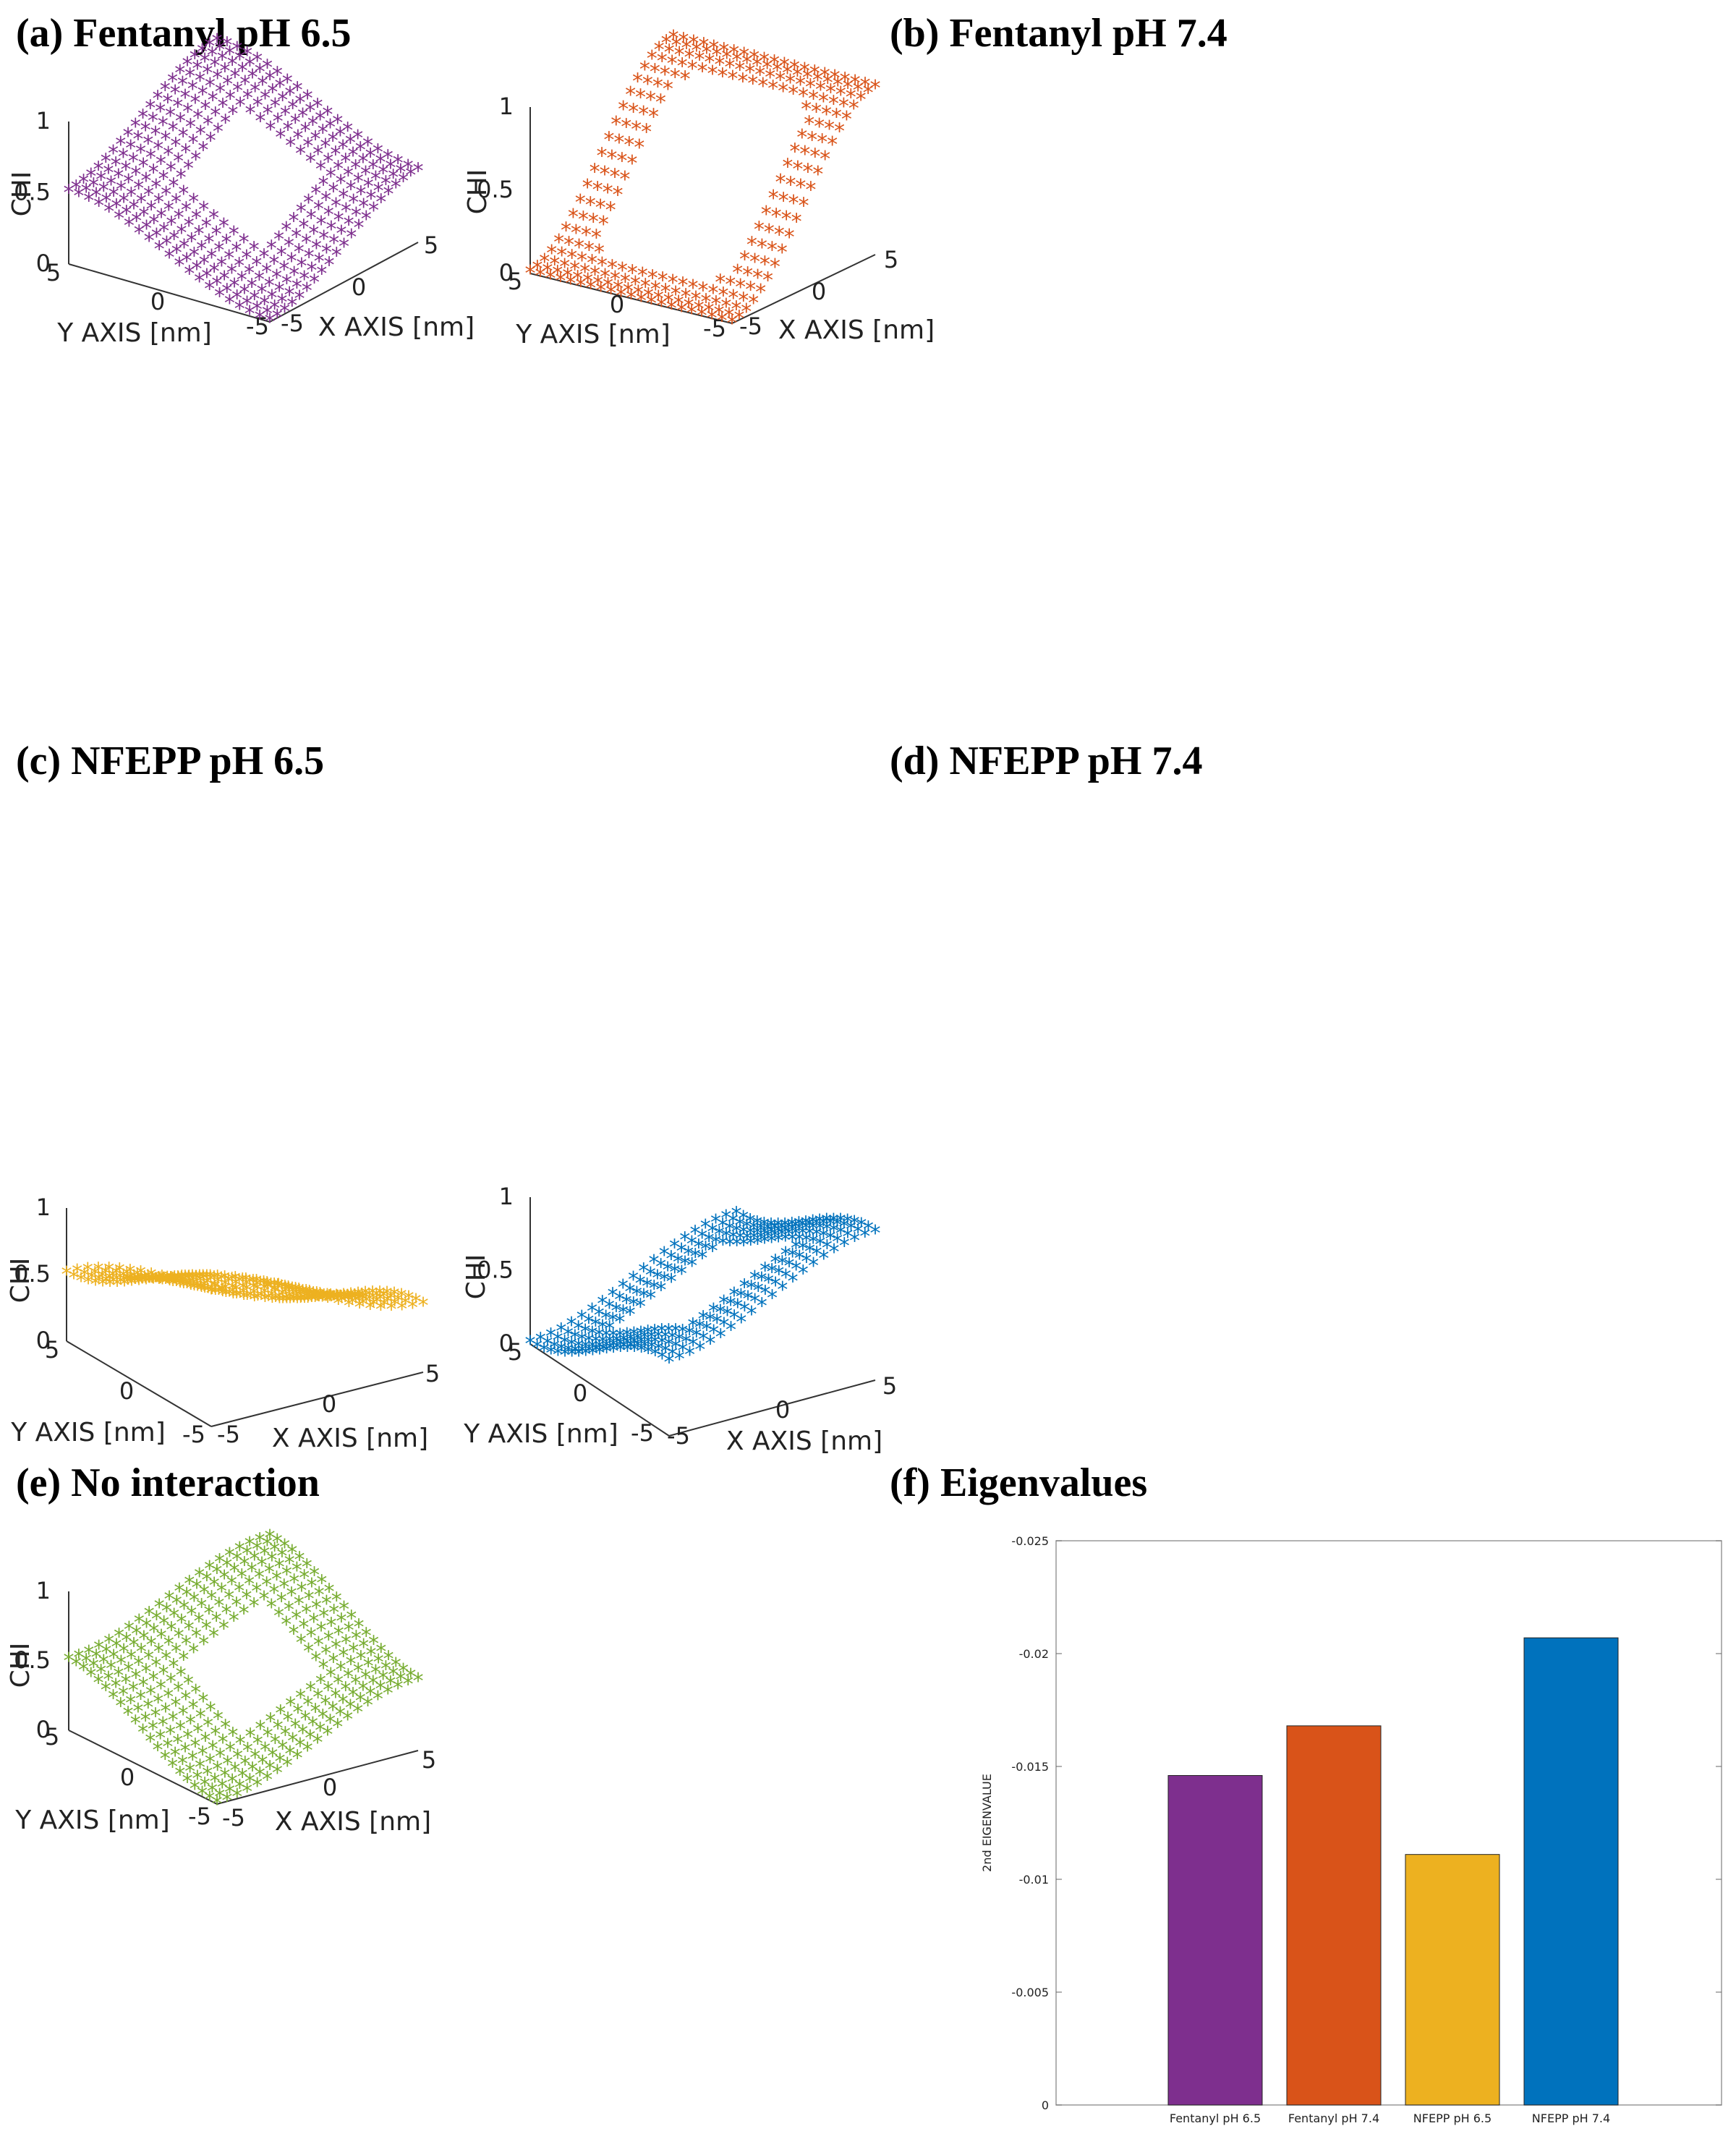  What do you see at coordinates (819, 291) in the screenshot?
I see `x-tick-label: 0` at bounding box center [819, 291].